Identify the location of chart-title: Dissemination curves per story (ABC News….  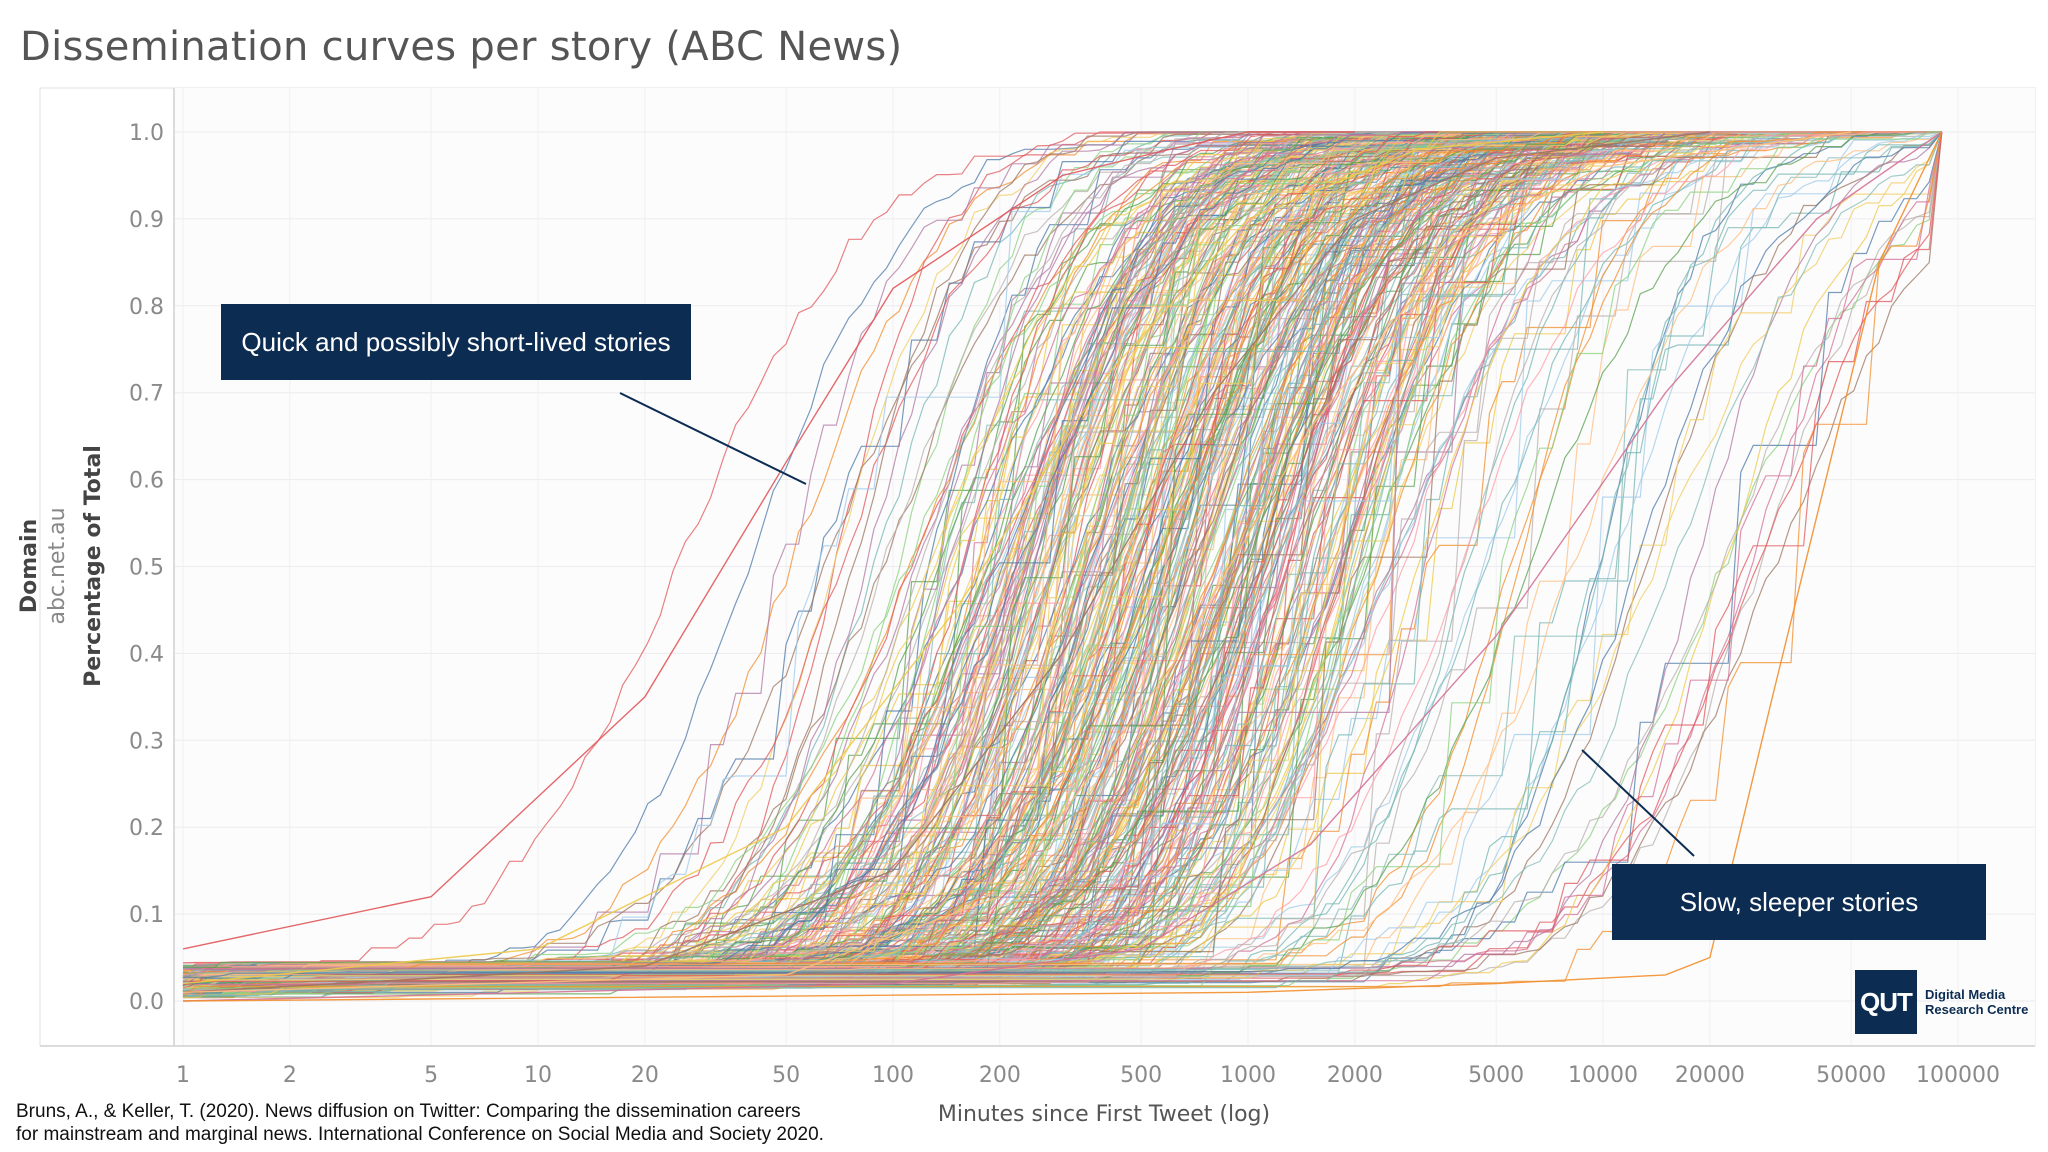
(461, 47).